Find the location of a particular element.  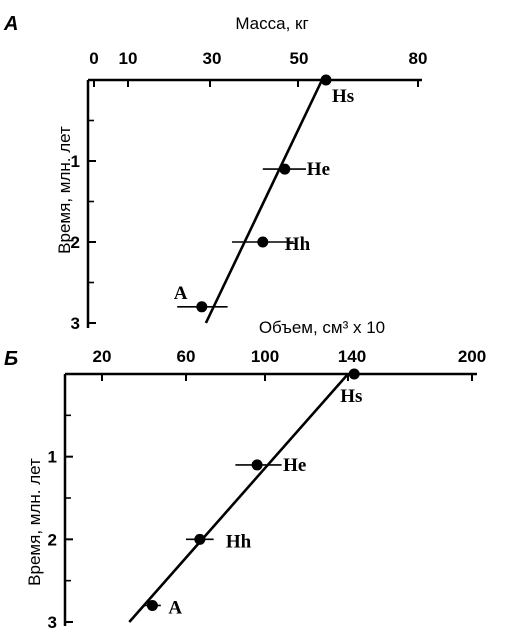

x-axis-title-volume: Объем, см³ x 10 is located at coordinates (322, 327).